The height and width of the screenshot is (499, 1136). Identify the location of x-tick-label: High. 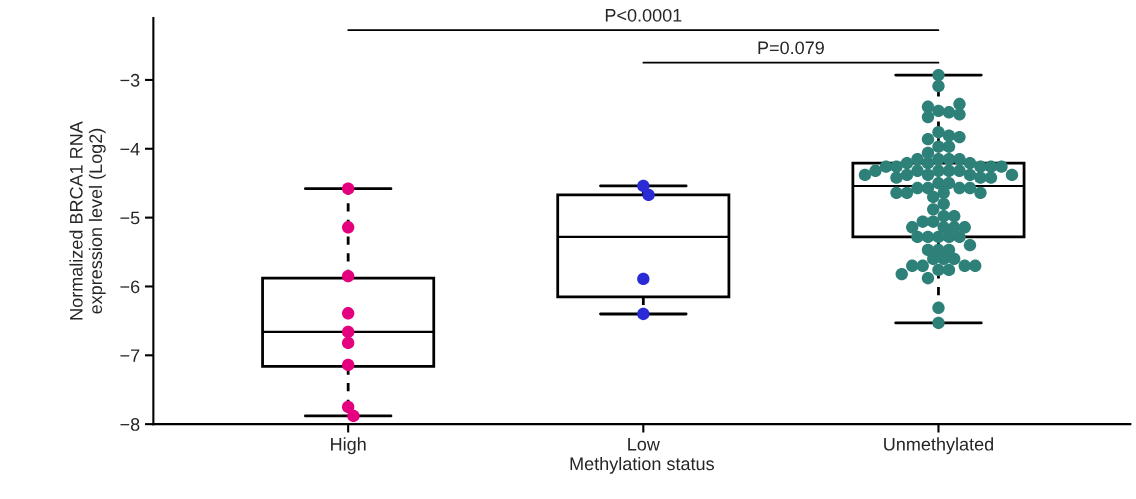
(348, 446).